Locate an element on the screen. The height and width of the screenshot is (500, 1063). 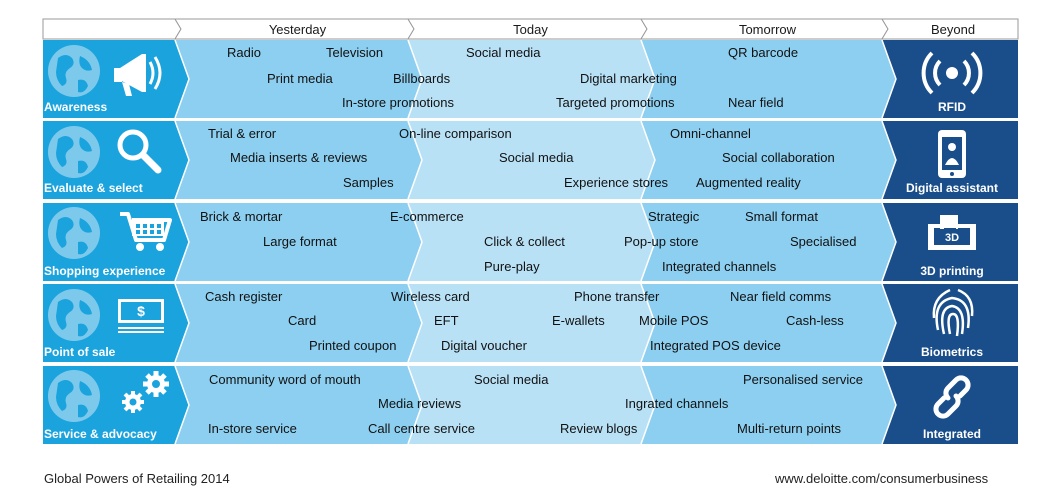
list-item: Social collaboration is located at coordinates (778, 157).